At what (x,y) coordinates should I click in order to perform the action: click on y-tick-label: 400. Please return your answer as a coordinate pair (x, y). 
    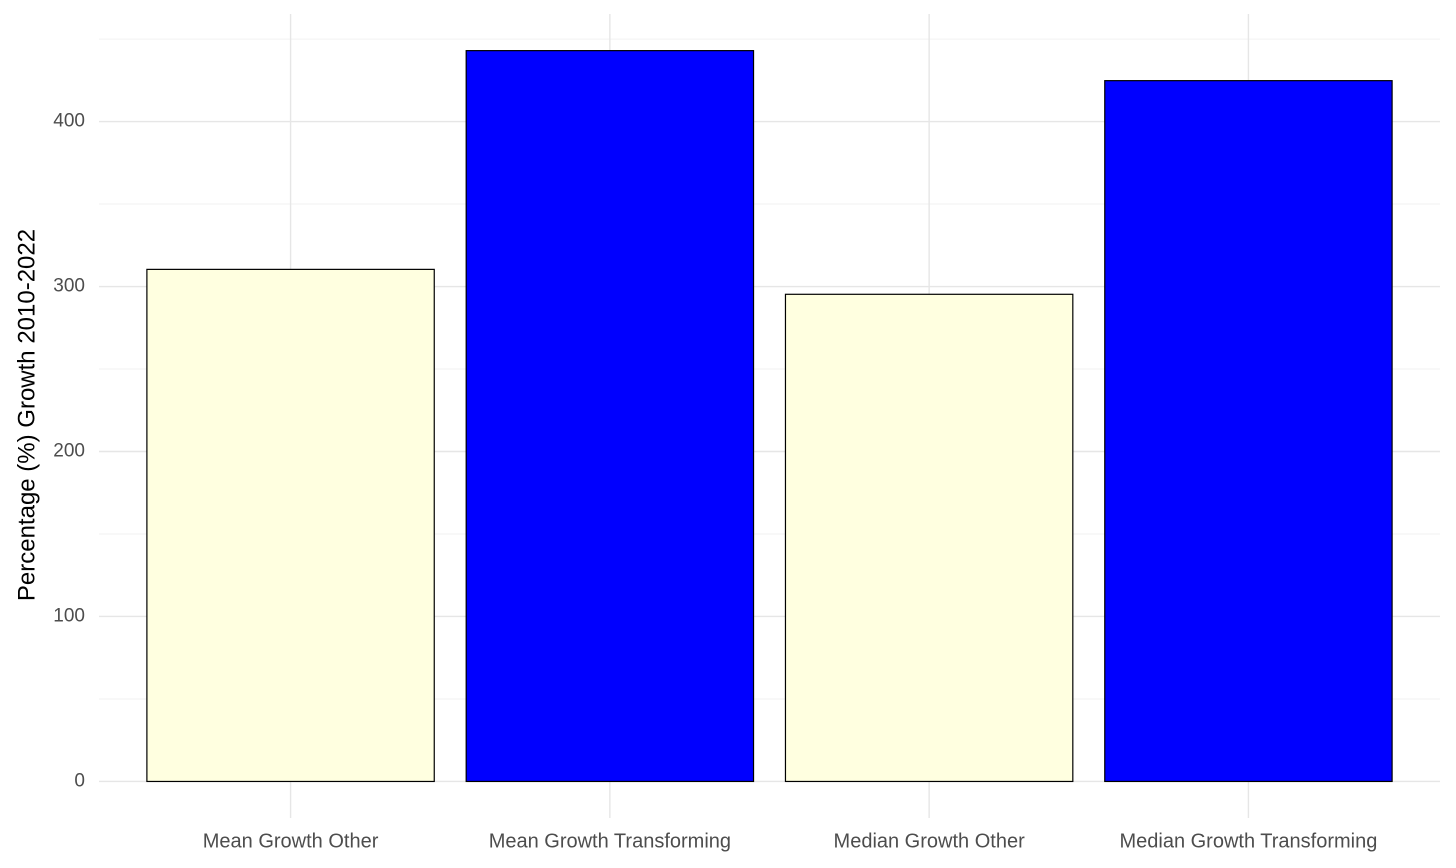
    Looking at the image, I should click on (69, 121).